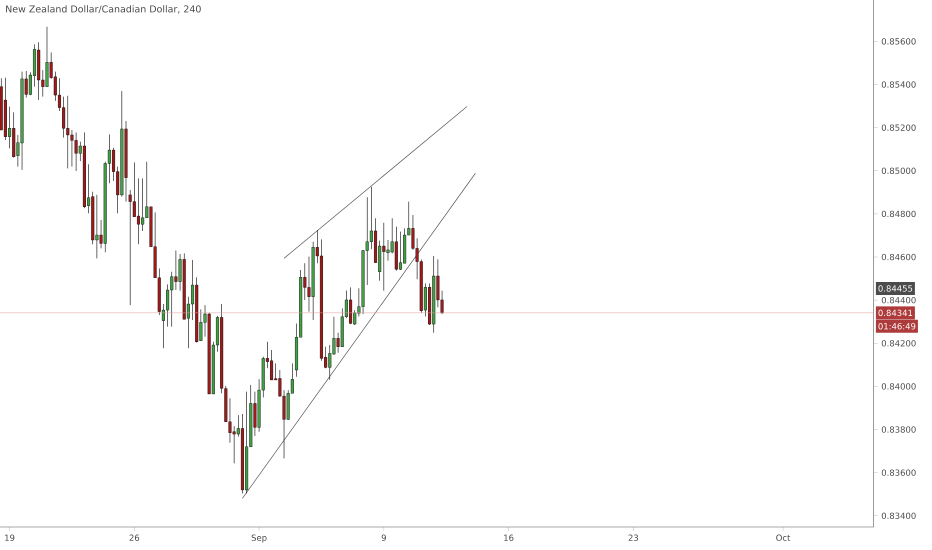 The width and height of the screenshot is (932, 550). What do you see at coordinates (899, 41) in the screenshot?
I see `y-tick-label: 0.85600` at bounding box center [899, 41].